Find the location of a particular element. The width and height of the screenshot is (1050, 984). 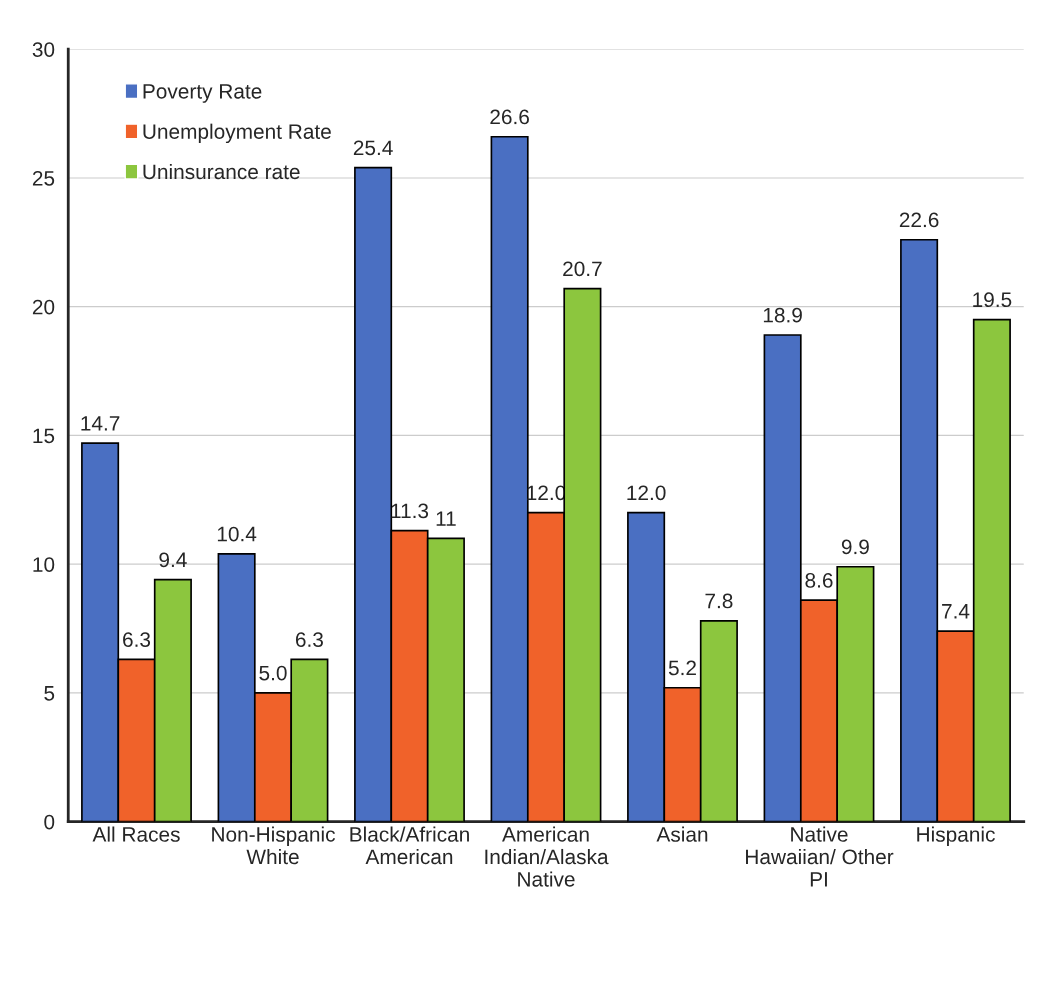

x-tick-label: American Indian/Alaska Native is located at coordinates (547, 856).